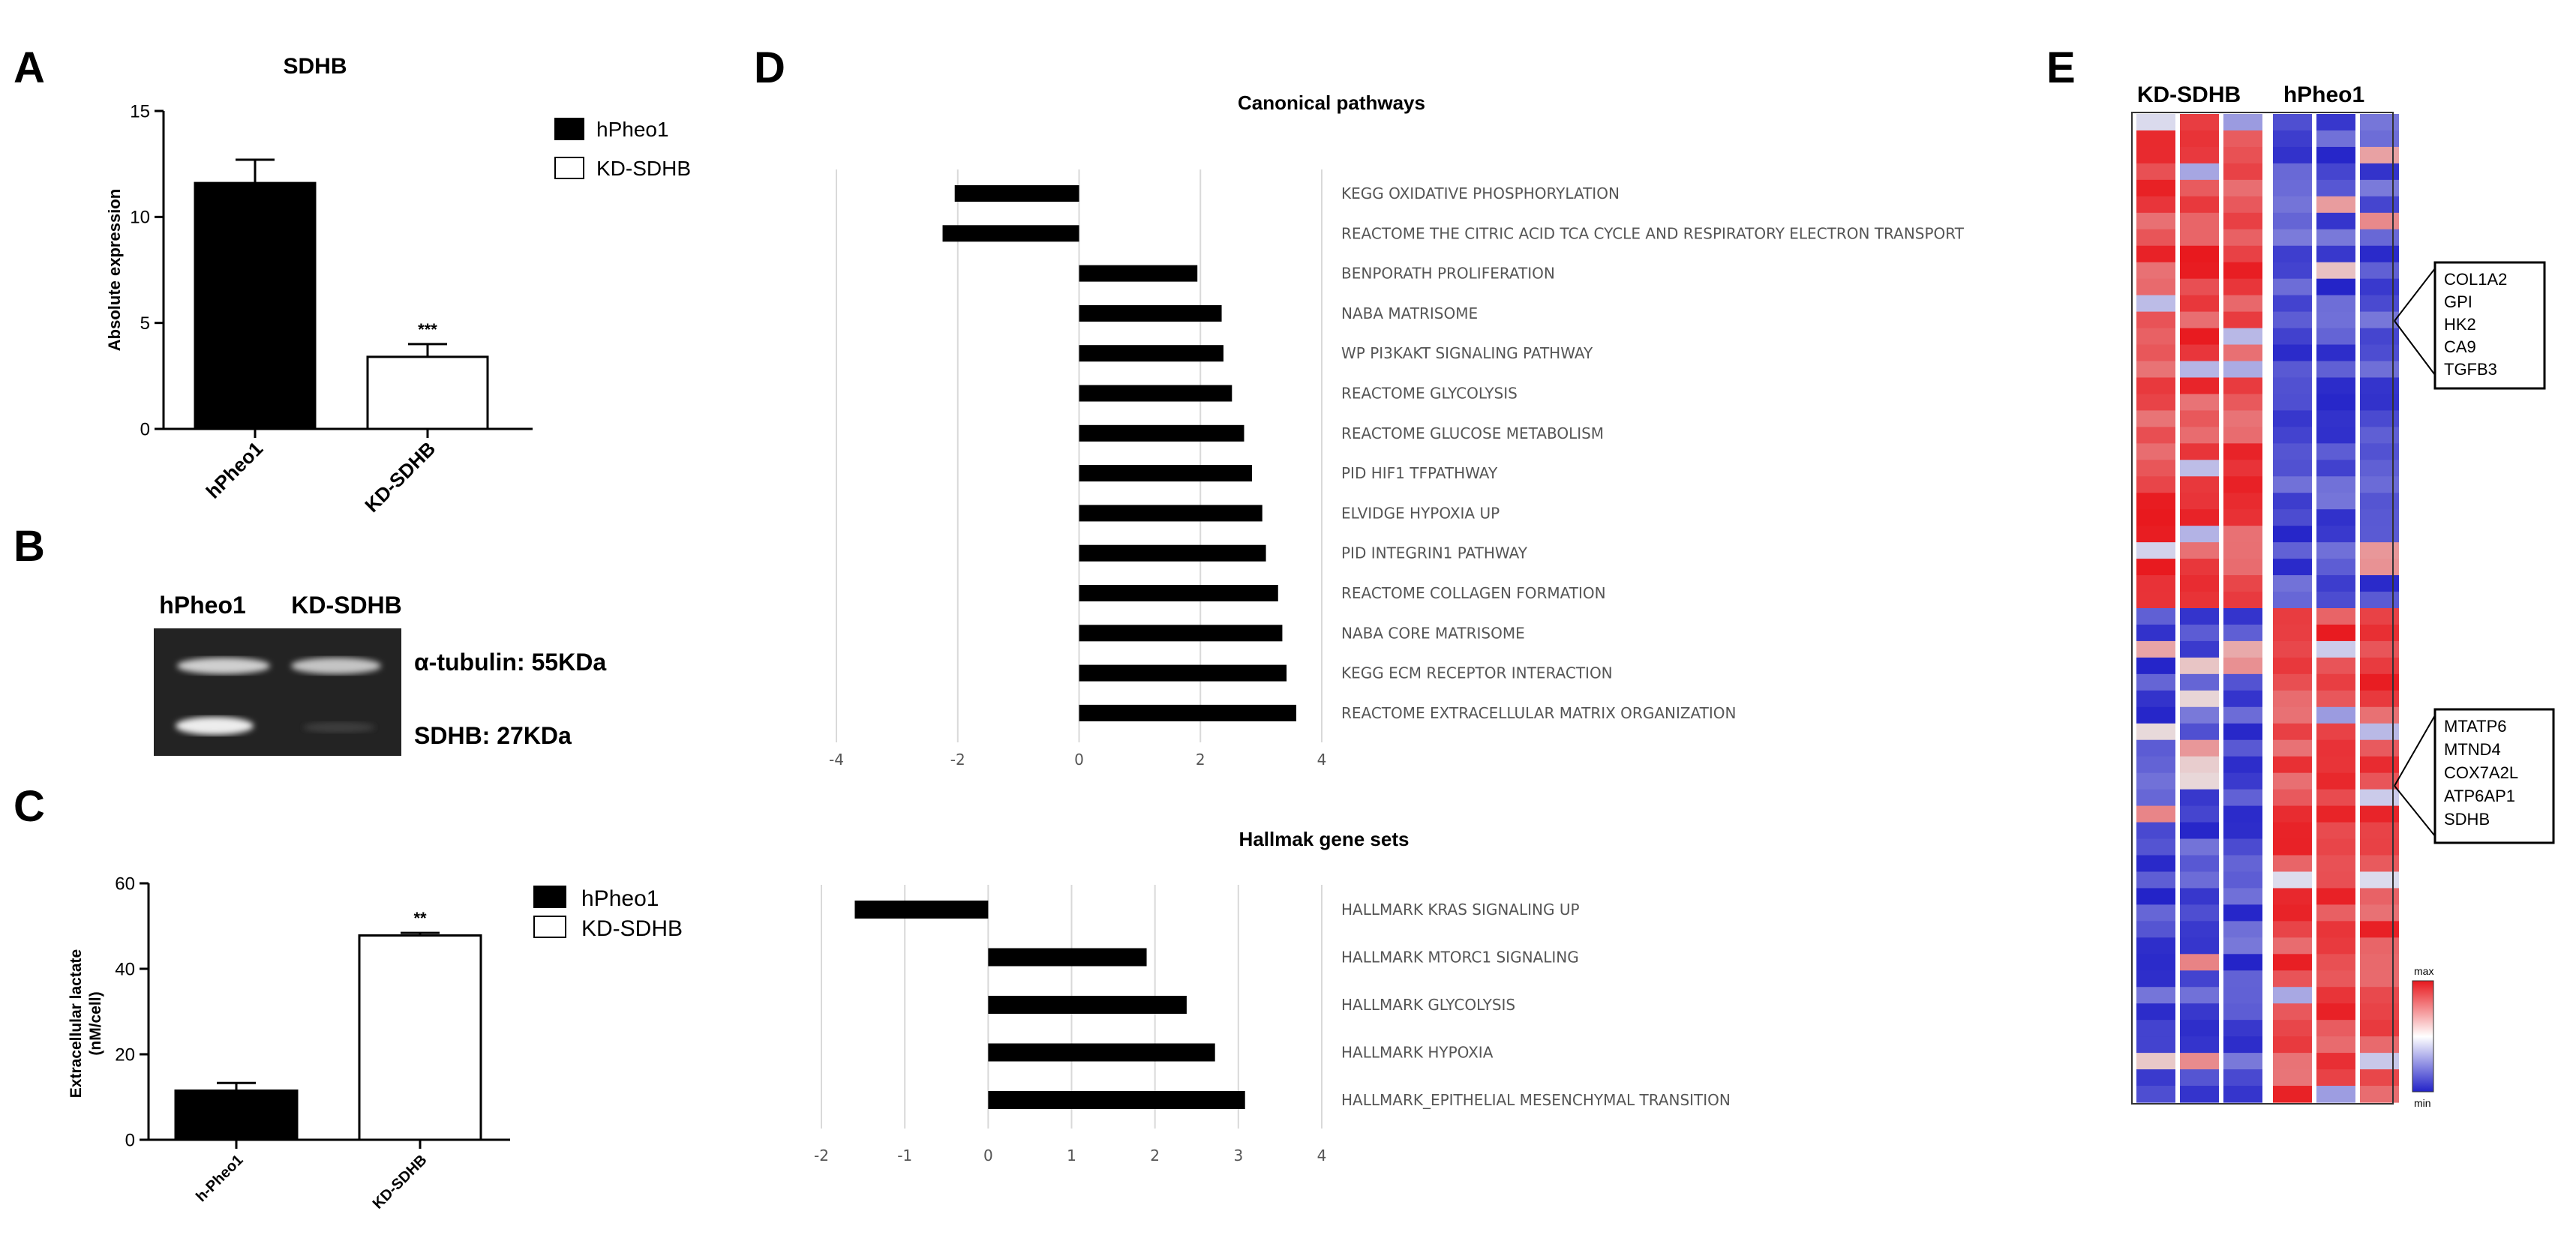 This screenshot has height=1235, width=2576. What do you see at coordinates (510, 663) in the screenshot?
I see `panel-b-band-label-1: α-tubulin: 55KDa` at bounding box center [510, 663].